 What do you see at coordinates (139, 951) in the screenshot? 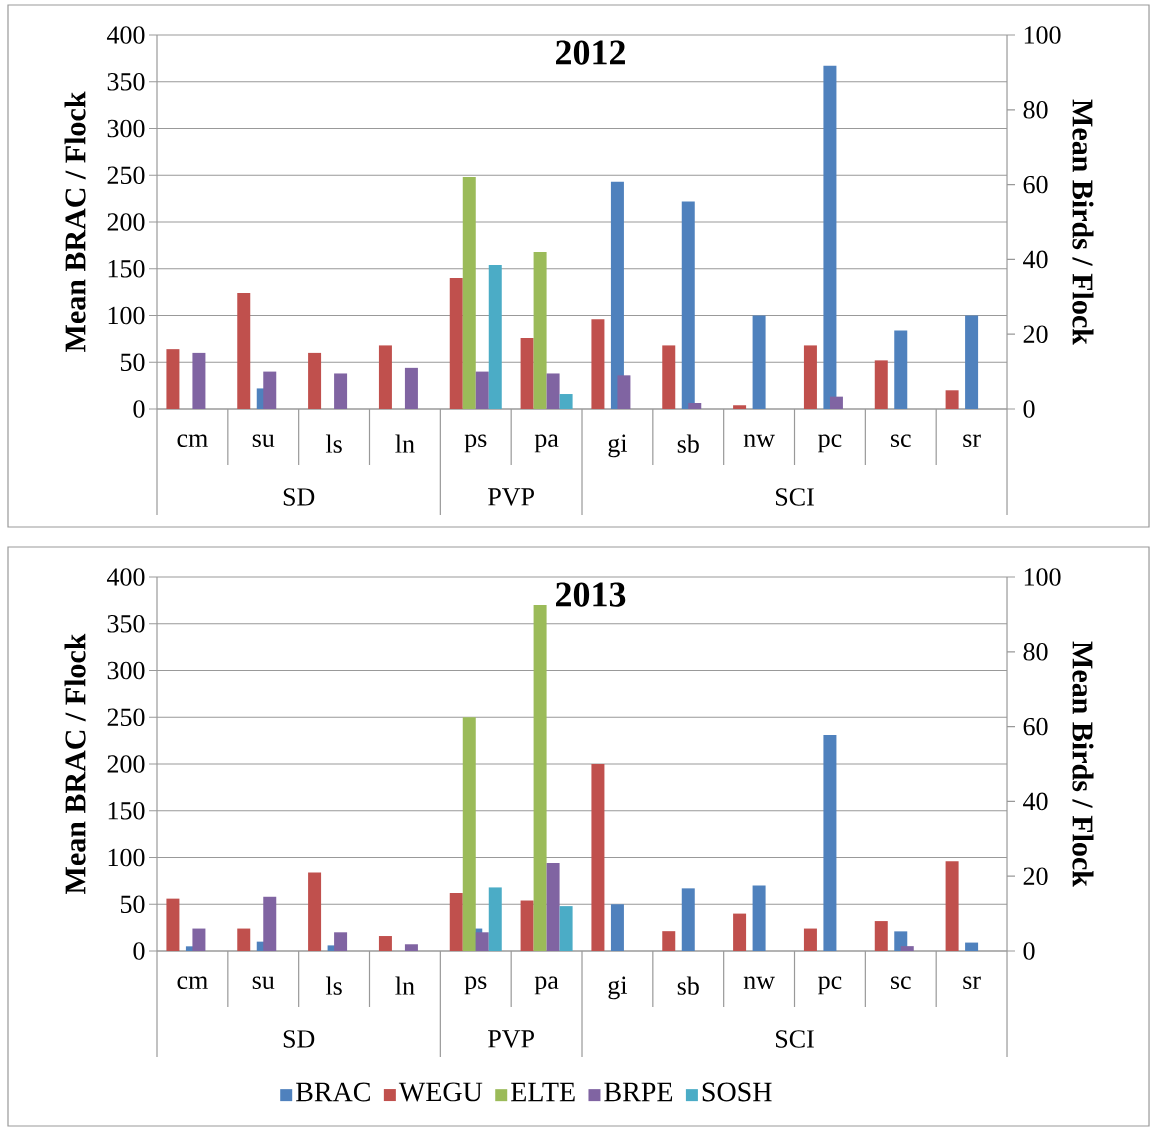
I see `y-tick-label: 0` at bounding box center [139, 951].